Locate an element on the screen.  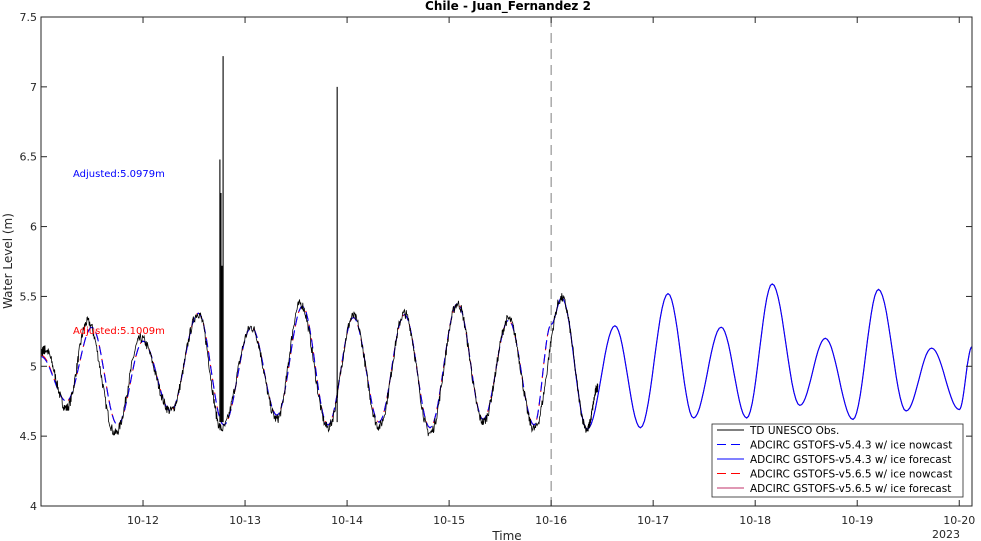
y-tick-label: 4 is located at coordinates (33, 506).